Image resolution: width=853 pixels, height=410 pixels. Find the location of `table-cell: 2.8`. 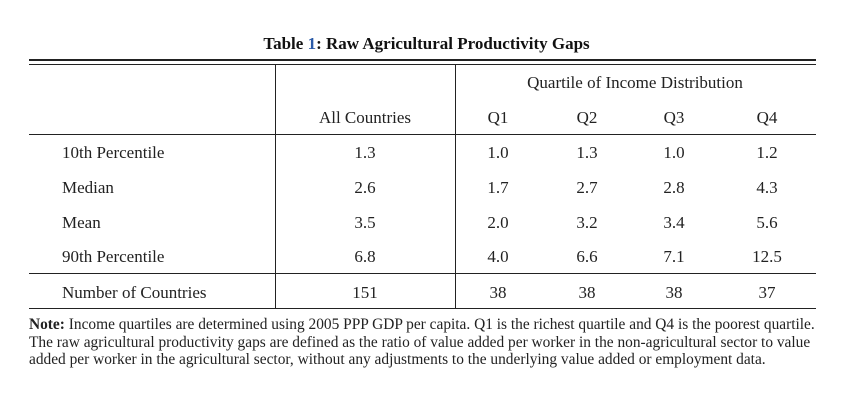

table-cell: 2.8 is located at coordinates (674, 187).